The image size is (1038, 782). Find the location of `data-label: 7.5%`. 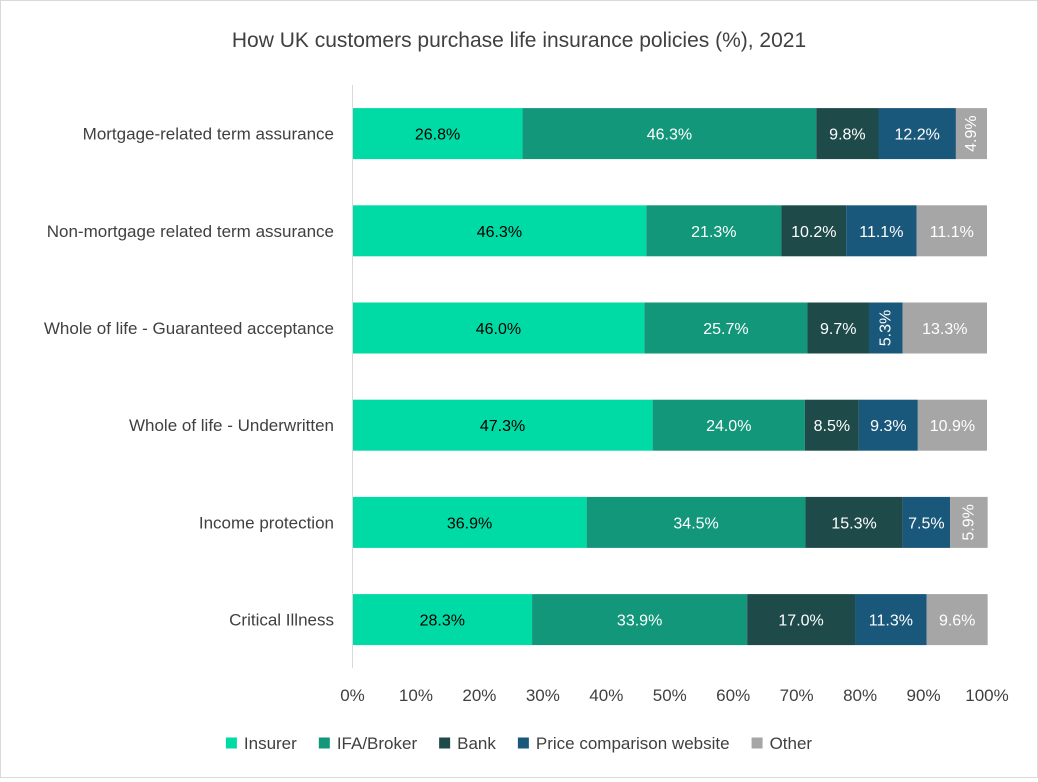

data-label: 7.5% is located at coordinates (926, 523).